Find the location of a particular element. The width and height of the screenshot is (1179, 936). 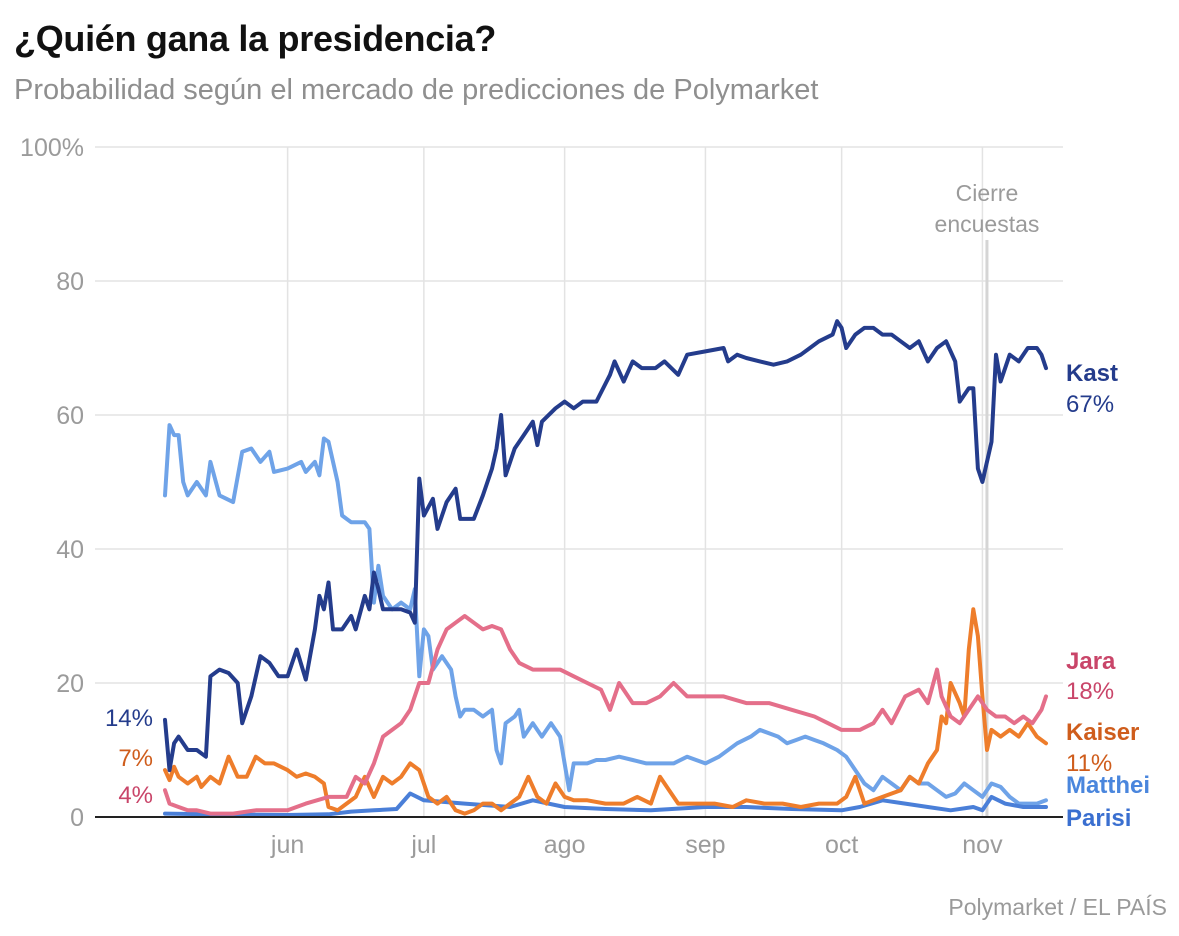

series-start-label: 7% is located at coordinates (135, 758).